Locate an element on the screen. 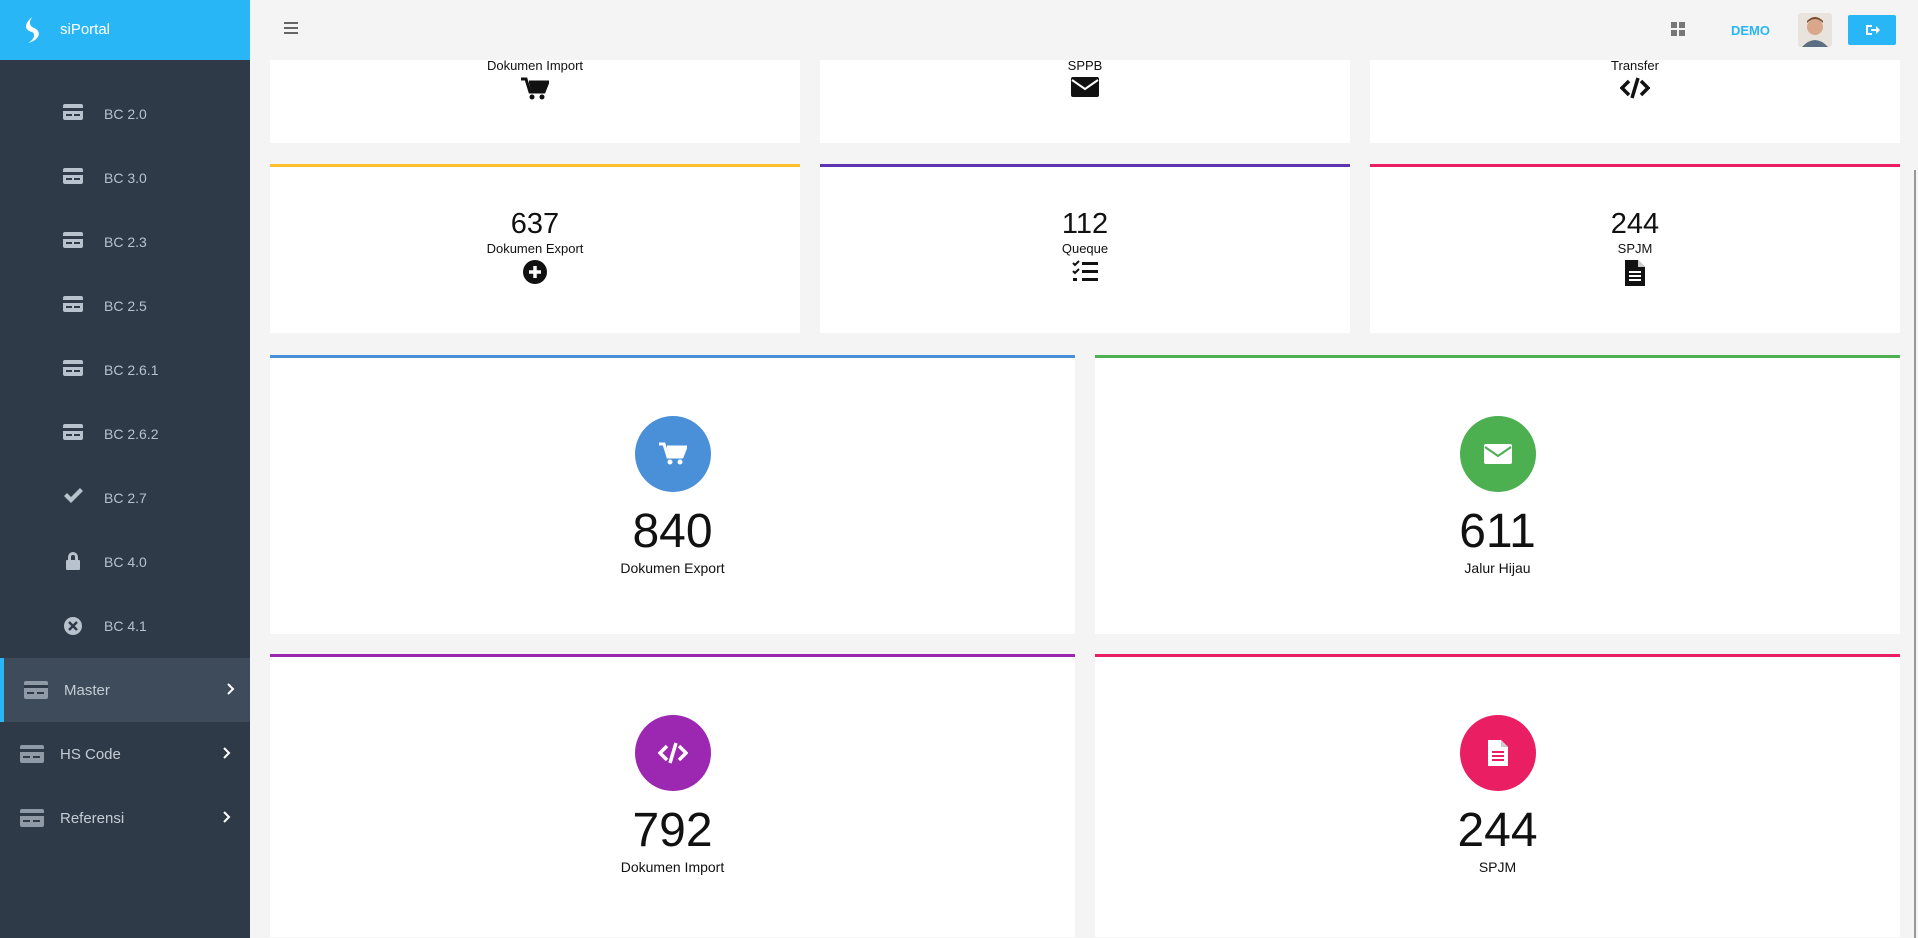  summary-value: 792 is located at coordinates (672, 830).